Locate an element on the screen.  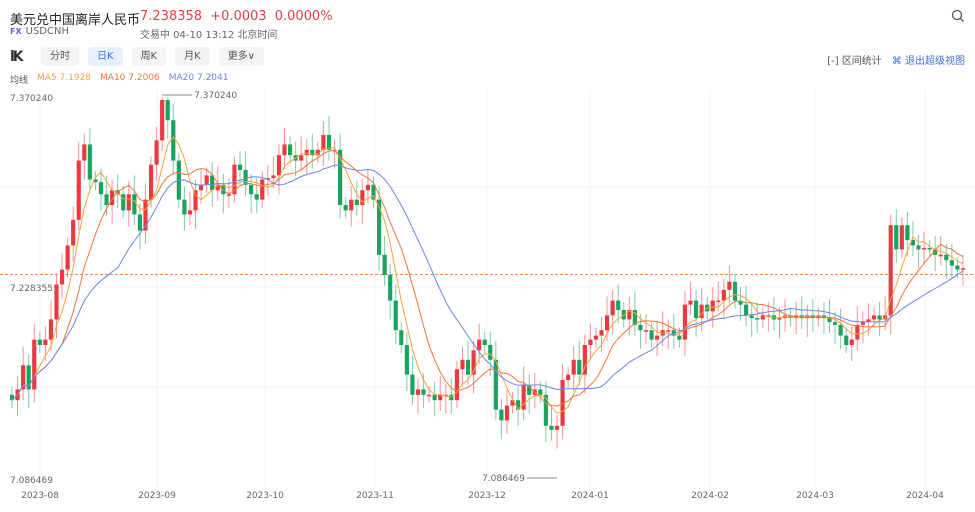
range-stats-button: [-] 区间统计 is located at coordinates (854, 59).